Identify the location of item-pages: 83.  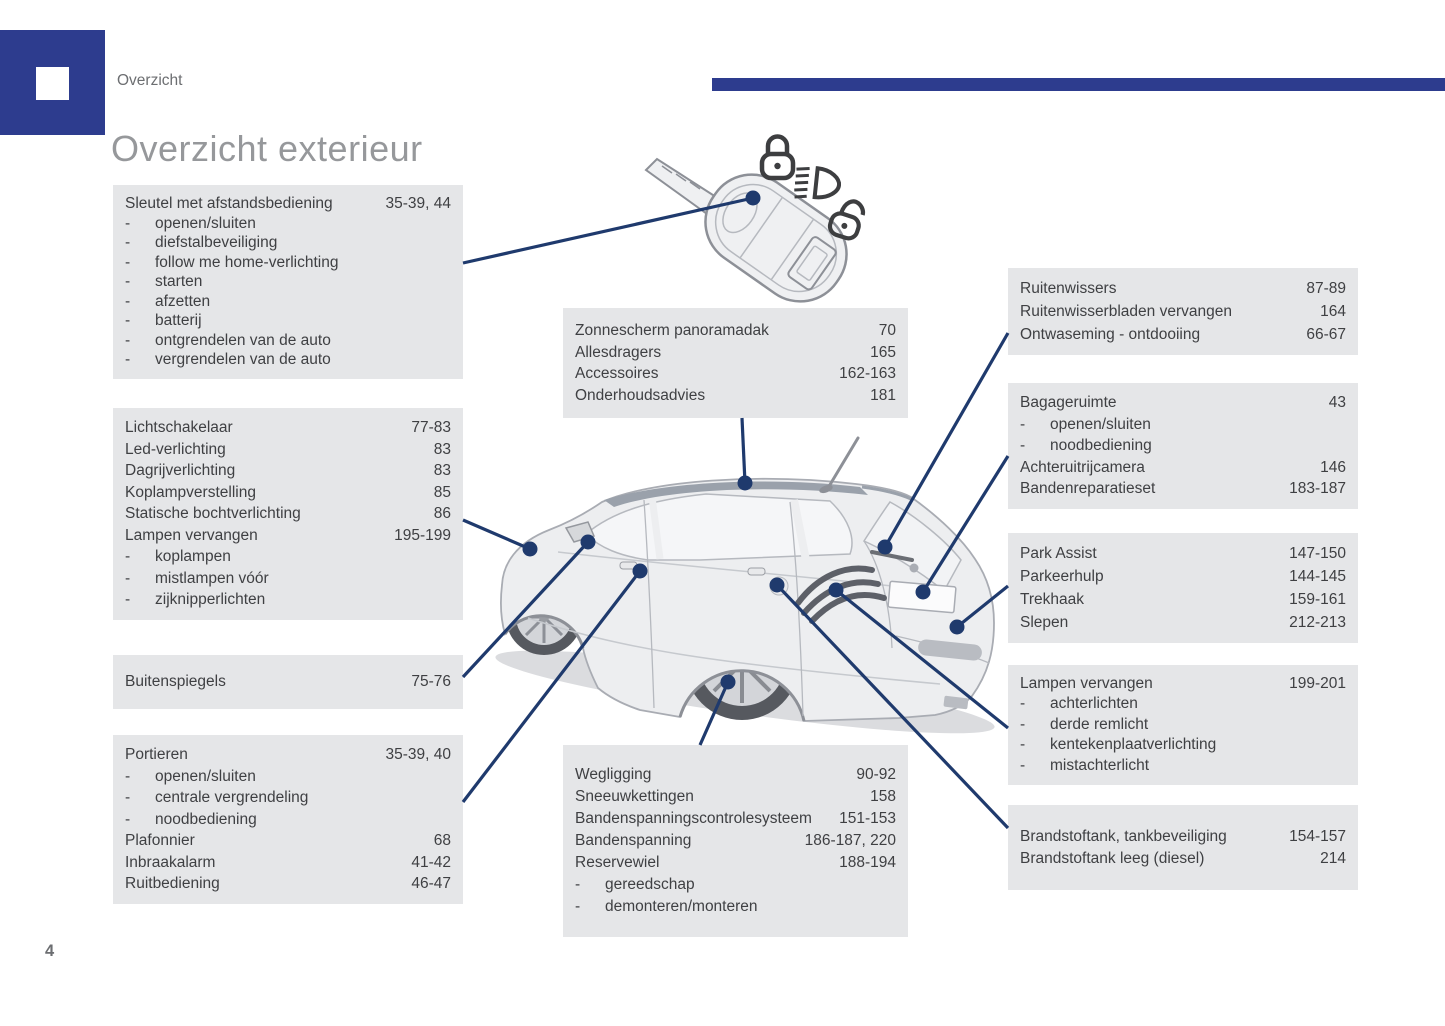
(442, 449).